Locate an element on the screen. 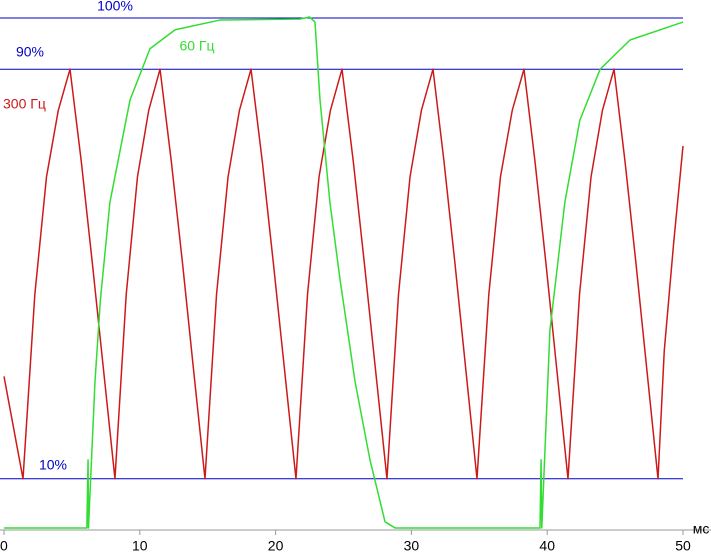  reference-label: 10% is located at coordinates (53, 465).